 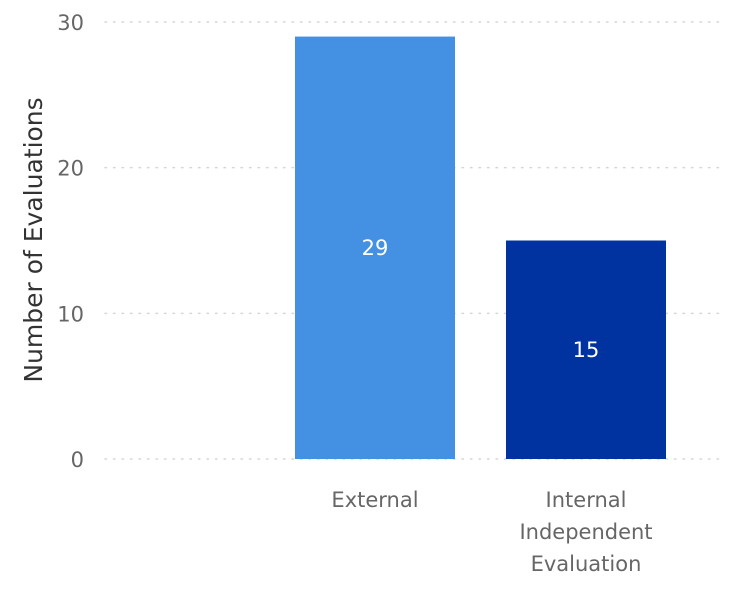 I want to click on x-tick-label: External, so click(x=374, y=500).